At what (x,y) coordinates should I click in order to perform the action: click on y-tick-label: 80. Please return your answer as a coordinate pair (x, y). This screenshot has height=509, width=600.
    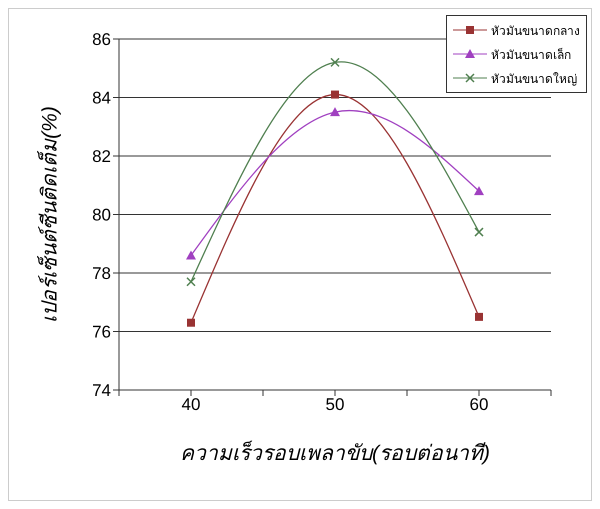
    Looking at the image, I should click on (101, 215).